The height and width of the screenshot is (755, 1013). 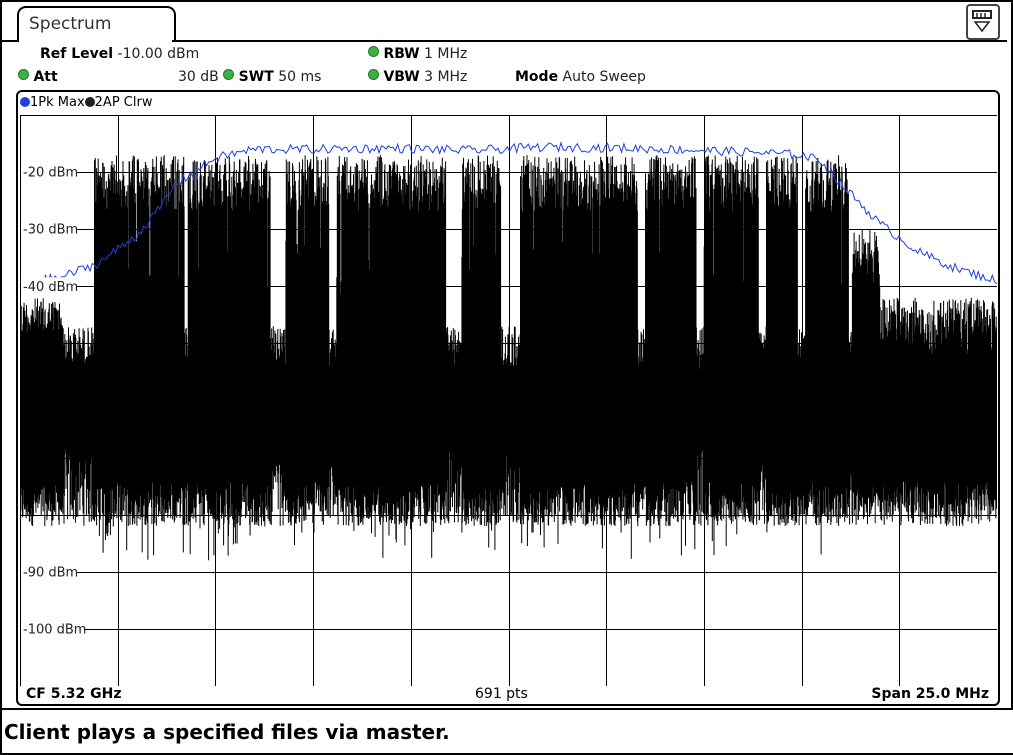 What do you see at coordinates (983, 22) in the screenshot?
I see `menu-icon` at bounding box center [983, 22].